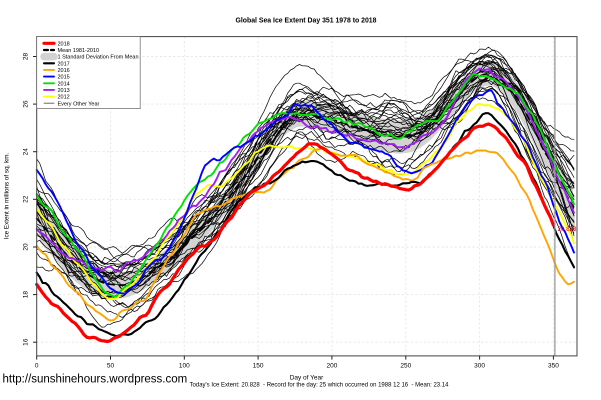 This screenshot has height=400, width=601. I want to click on svg-text: 2014, so click(64, 84).